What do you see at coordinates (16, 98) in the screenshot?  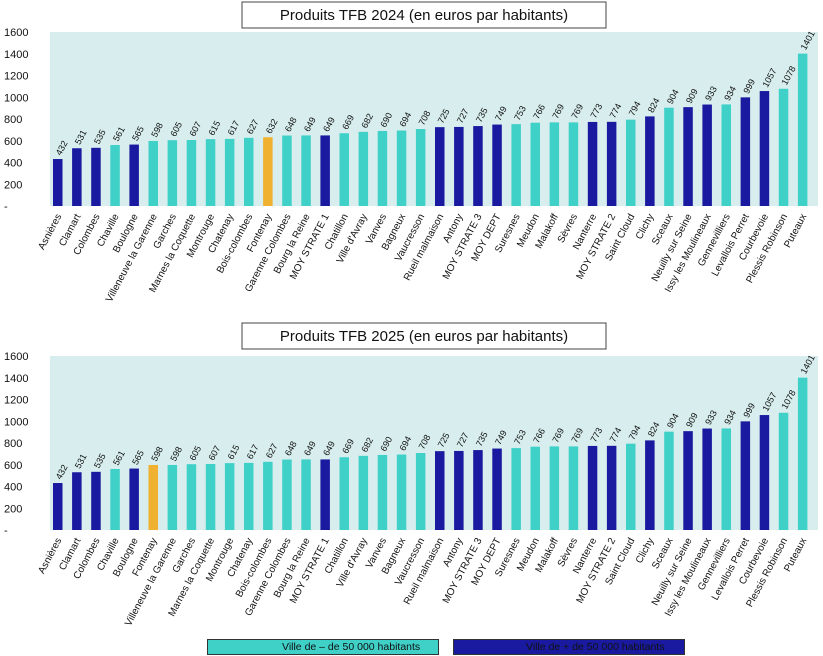 I see `y-tick-label: 1000` at bounding box center [16, 98].